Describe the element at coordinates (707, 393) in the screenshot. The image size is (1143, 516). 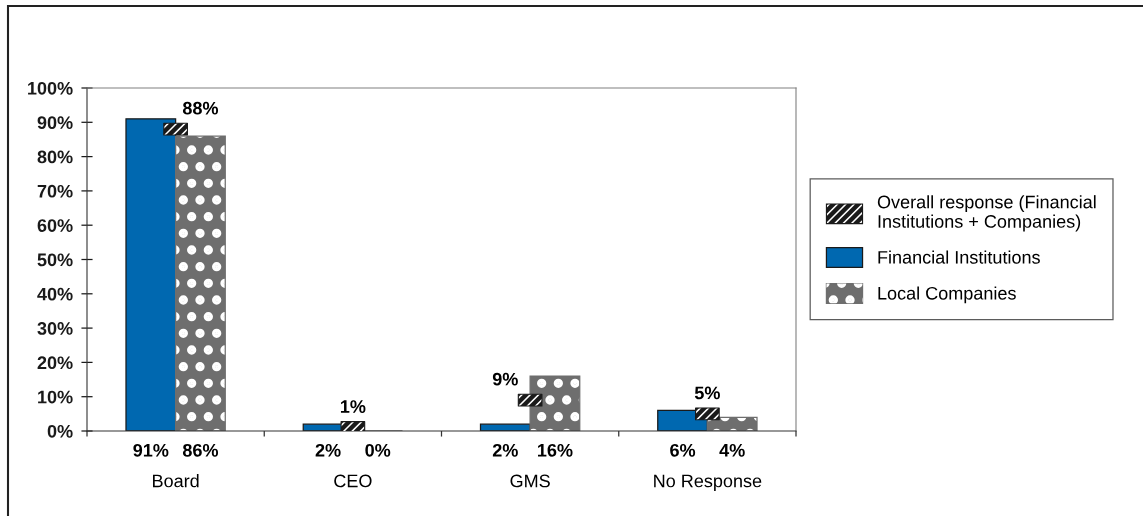
I see `data-label: 5%` at that location.